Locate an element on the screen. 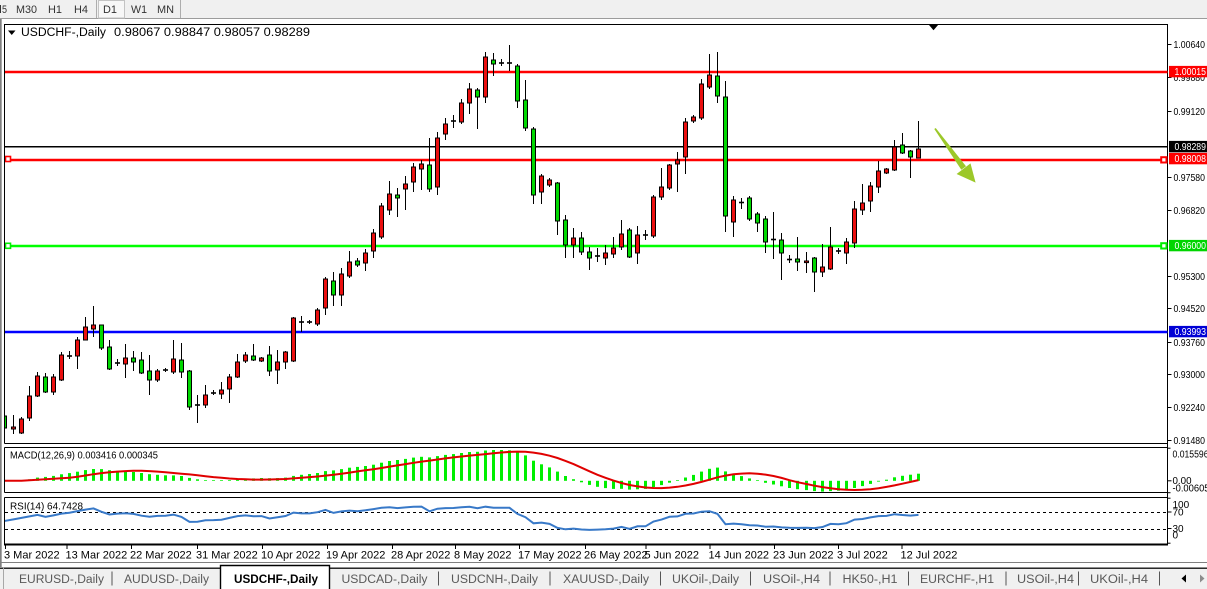 This screenshot has width=1207, height=589. svg-text: 13 Mar 2022 is located at coordinates (97, 556).